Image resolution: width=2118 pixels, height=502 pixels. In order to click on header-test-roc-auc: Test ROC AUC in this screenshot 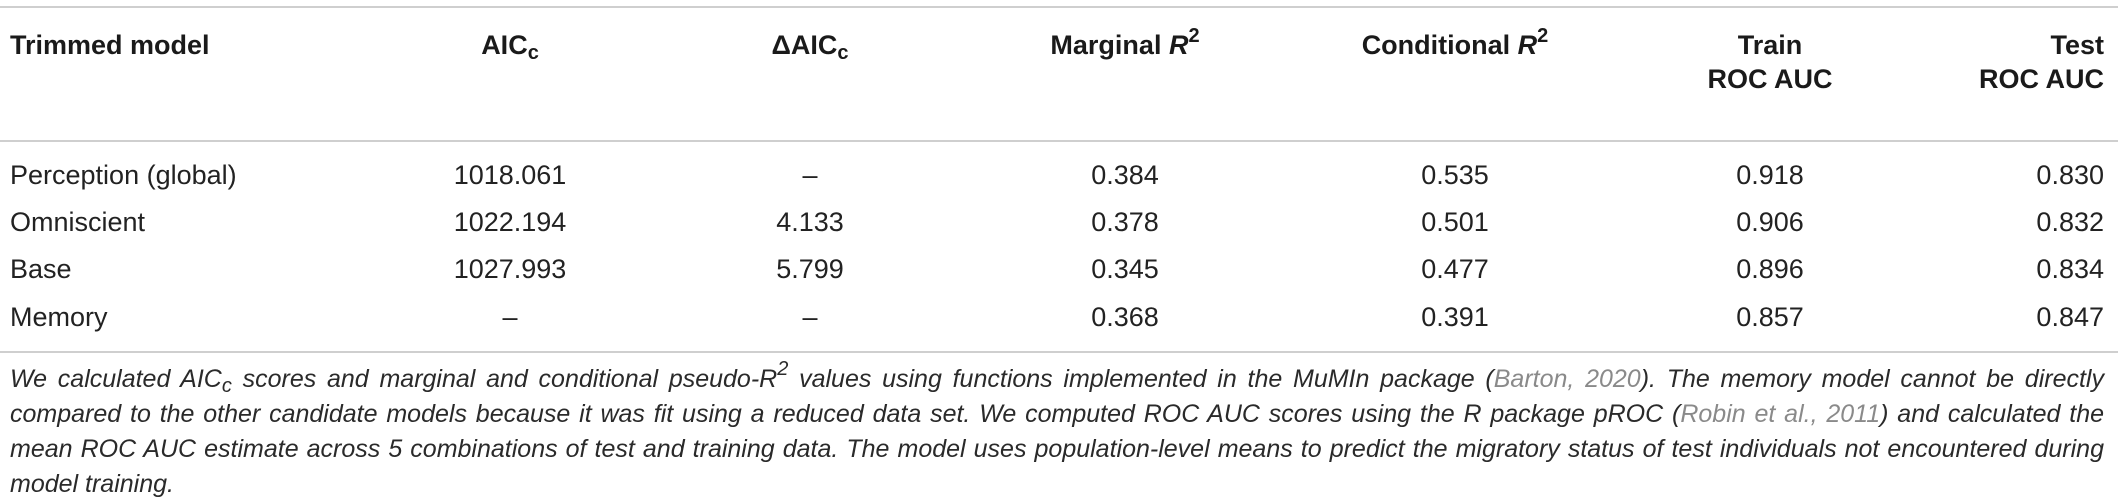, I will do `click(2041, 62)`.